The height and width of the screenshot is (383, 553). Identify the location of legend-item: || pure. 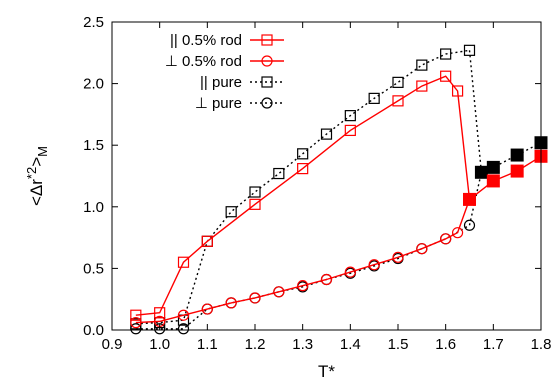
(242, 82).